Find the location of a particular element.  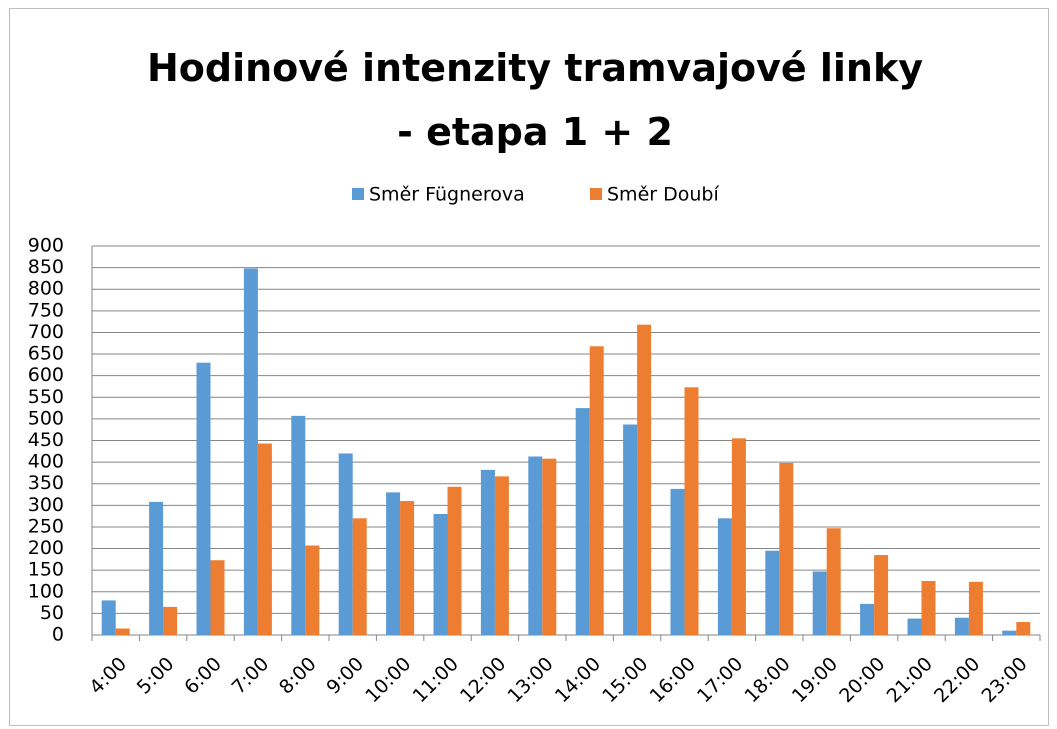

legend-label: Směr Fügnerova is located at coordinates (447, 195).